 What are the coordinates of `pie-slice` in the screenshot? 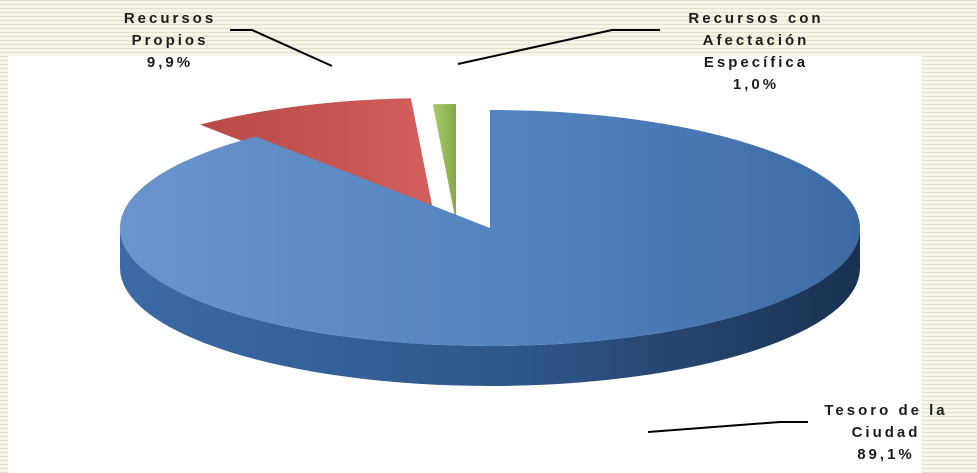 It's located at (444, 162).